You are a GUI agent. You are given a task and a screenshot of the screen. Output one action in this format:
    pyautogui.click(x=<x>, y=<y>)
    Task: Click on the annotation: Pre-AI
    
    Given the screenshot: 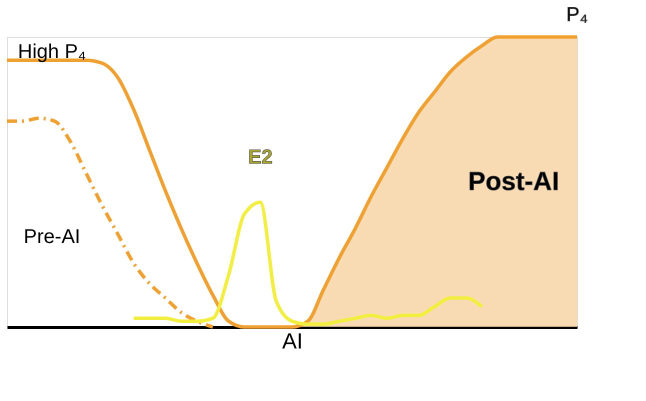 What is the action you would take?
    pyautogui.click(x=52, y=237)
    